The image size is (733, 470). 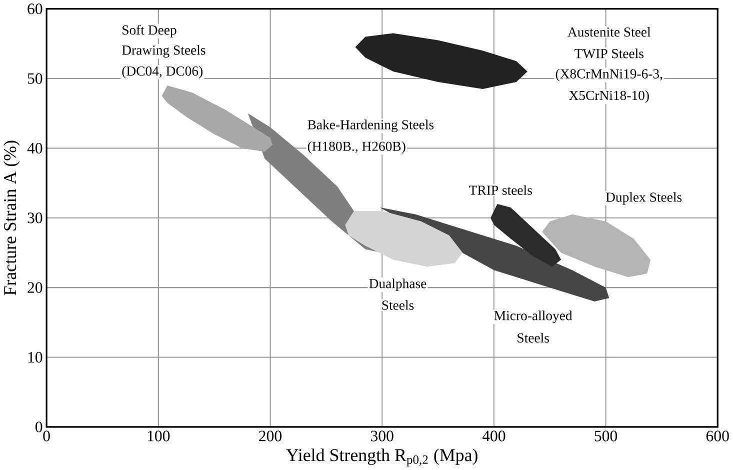 I want to click on annotation: TRIP steels, so click(x=500, y=190).